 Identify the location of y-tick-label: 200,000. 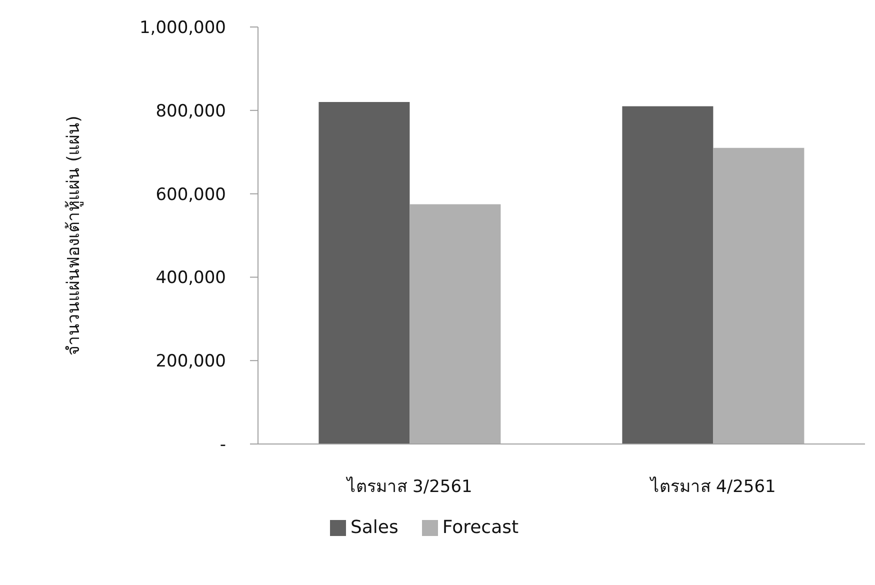
(191, 362).